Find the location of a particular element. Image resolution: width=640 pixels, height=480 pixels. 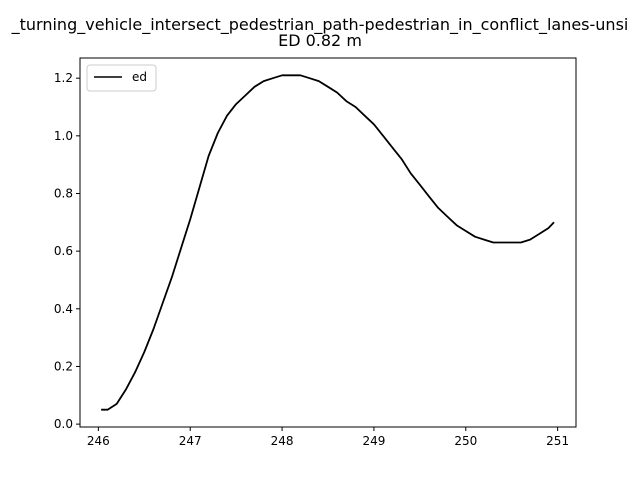

x-tick-label: 247 is located at coordinates (190, 441).